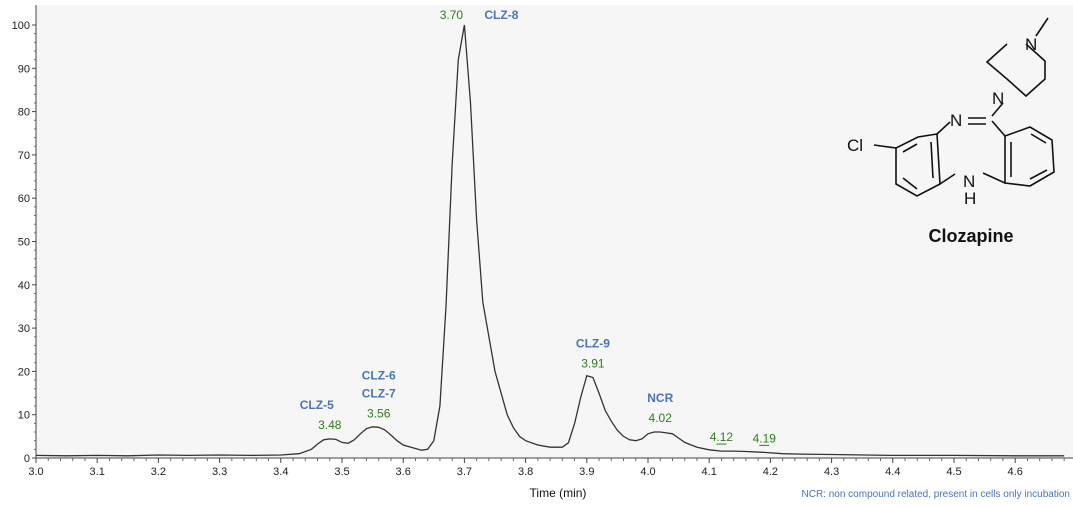 The height and width of the screenshot is (506, 1073). I want to click on peak-rt-label: 4.12, so click(722, 437).